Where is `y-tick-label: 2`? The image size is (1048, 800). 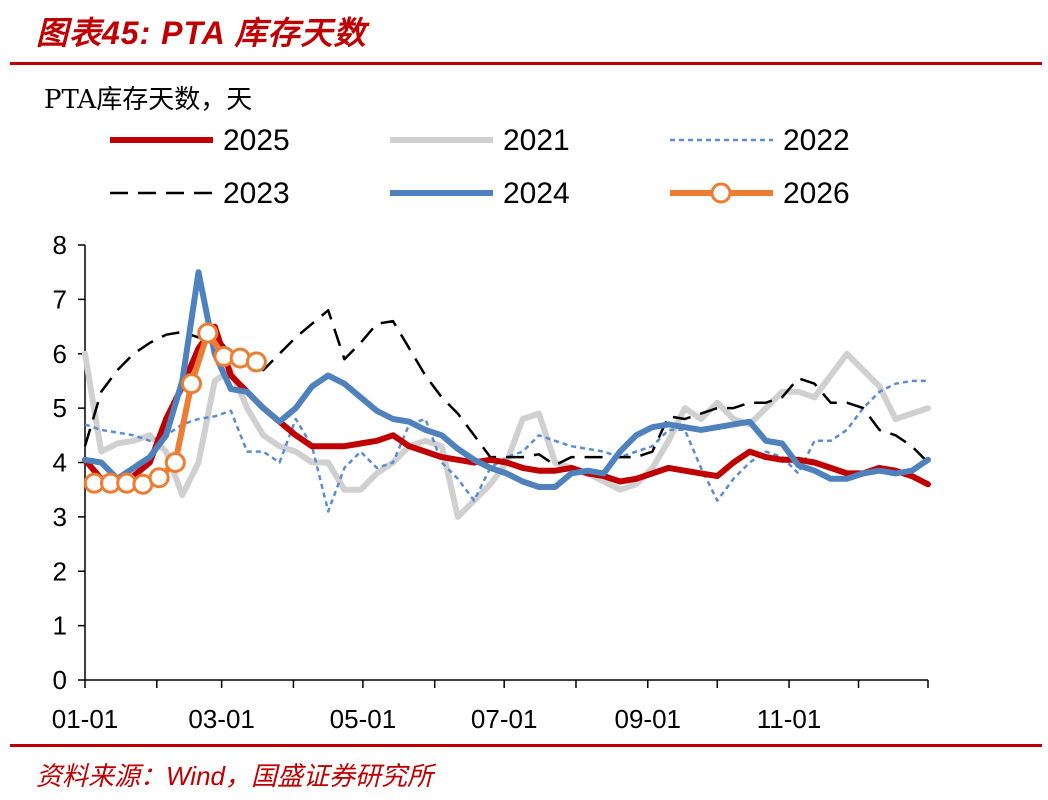 y-tick-label: 2 is located at coordinates (60, 571).